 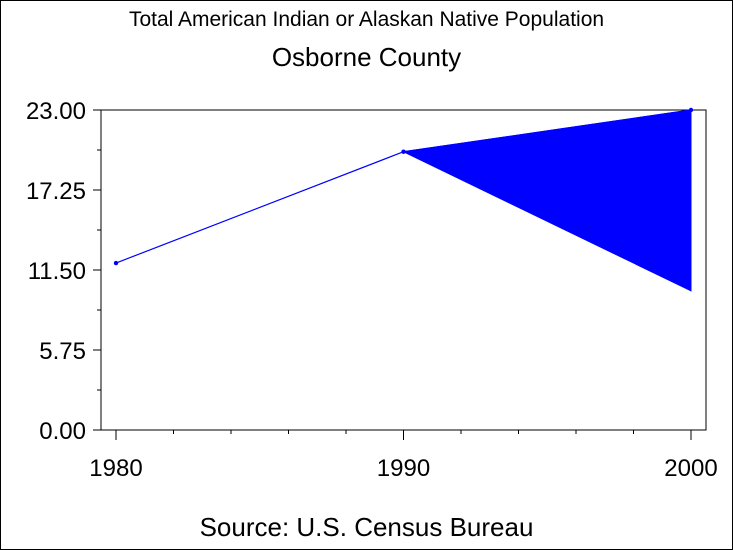 I want to click on area-band, so click(x=546, y=200).